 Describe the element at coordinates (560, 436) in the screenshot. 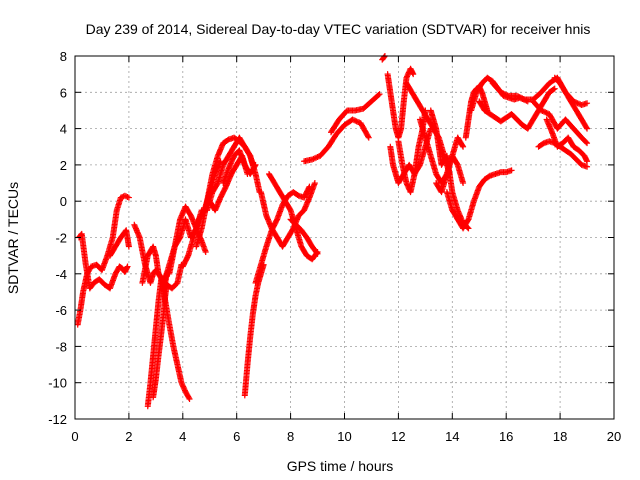

I see `x-tick-label: 18` at that location.